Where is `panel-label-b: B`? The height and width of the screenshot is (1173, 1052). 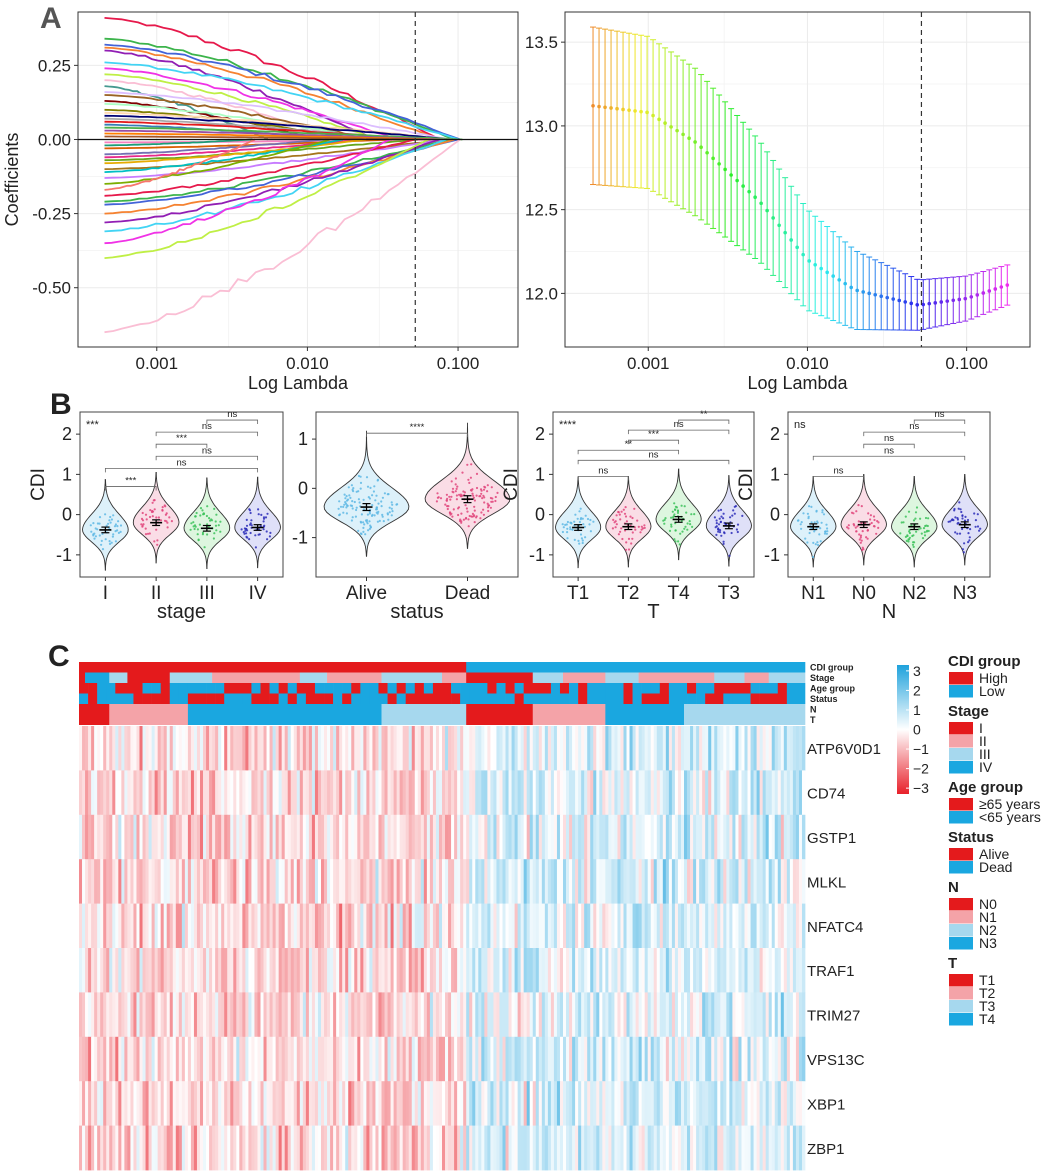
panel-label-b: B is located at coordinates (61, 404).